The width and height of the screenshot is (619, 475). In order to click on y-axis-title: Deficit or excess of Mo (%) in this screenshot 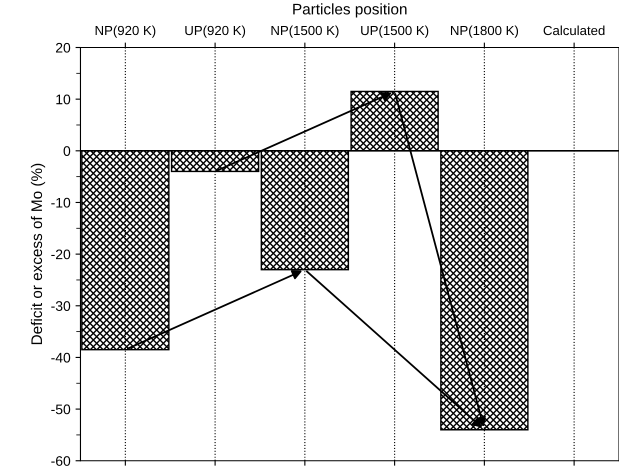, I will do `click(38, 254)`.